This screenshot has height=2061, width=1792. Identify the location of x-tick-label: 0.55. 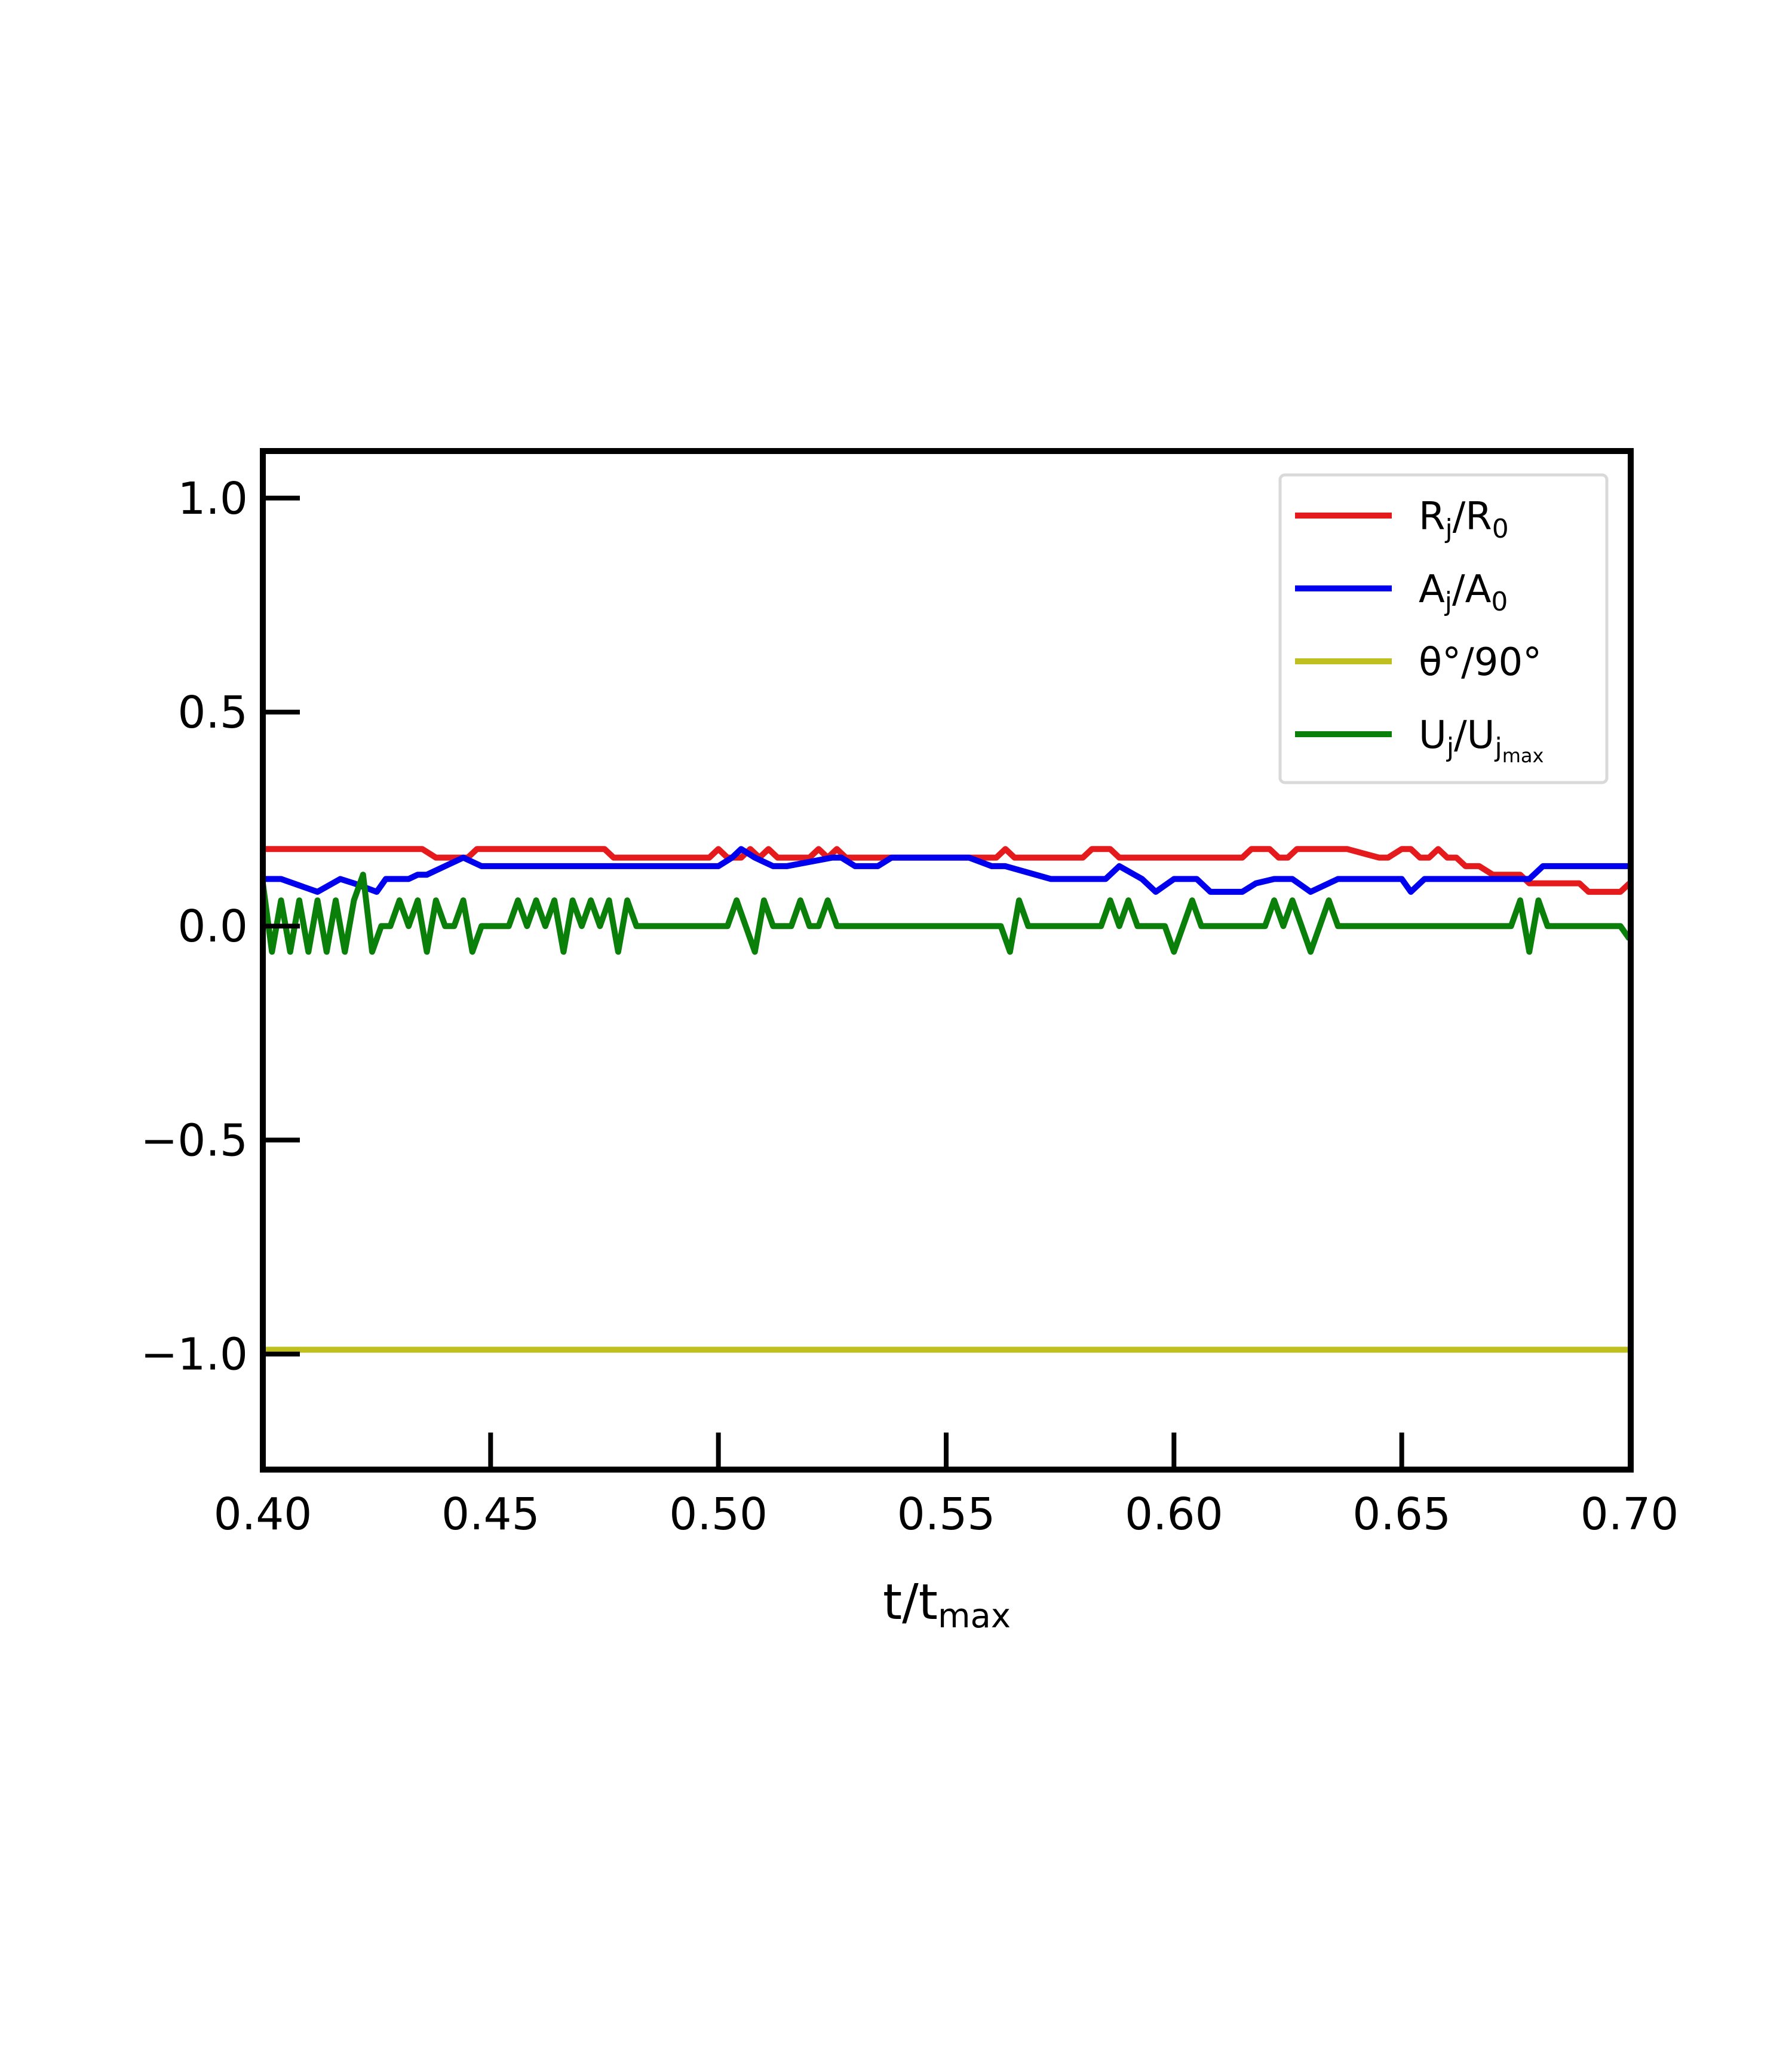
(946, 1514).